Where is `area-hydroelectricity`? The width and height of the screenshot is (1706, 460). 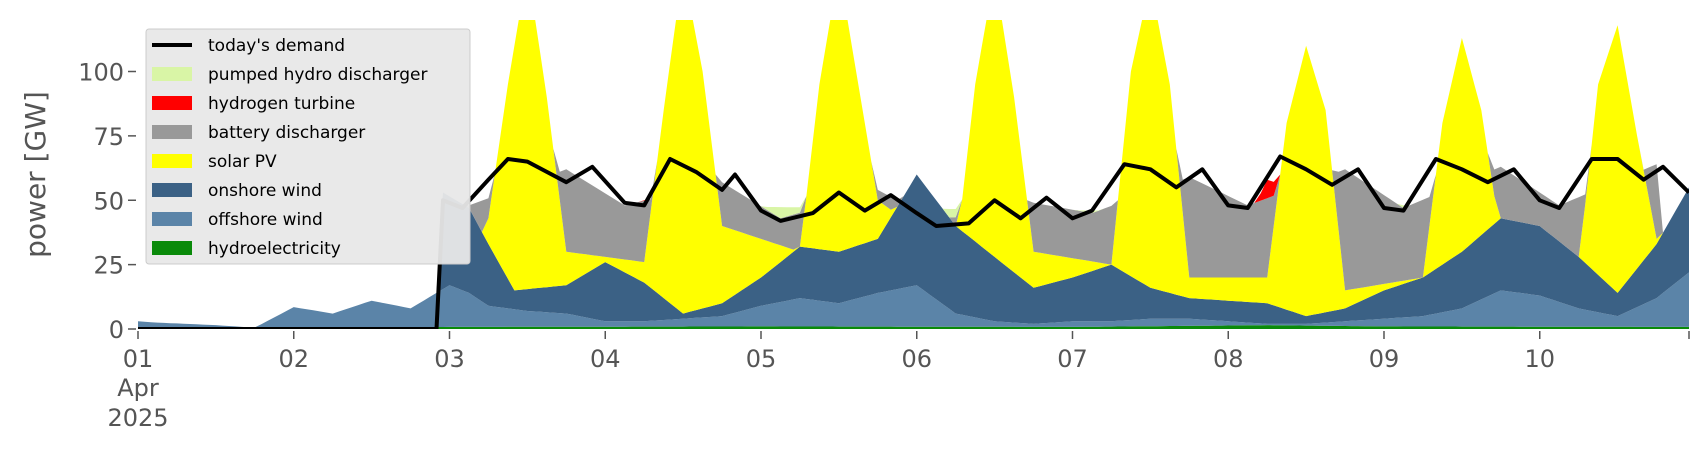
area-hydroelectricity is located at coordinates (913, 327).